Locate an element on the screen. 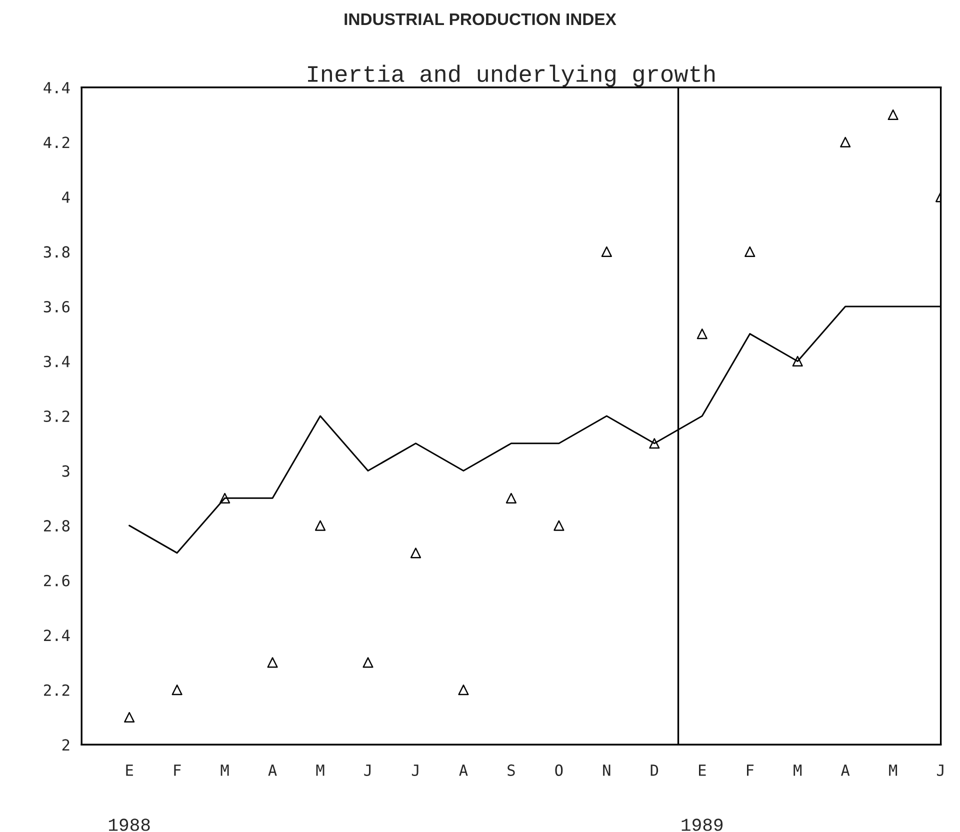  y-tick-label: 4 is located at coordinates (66, 197).